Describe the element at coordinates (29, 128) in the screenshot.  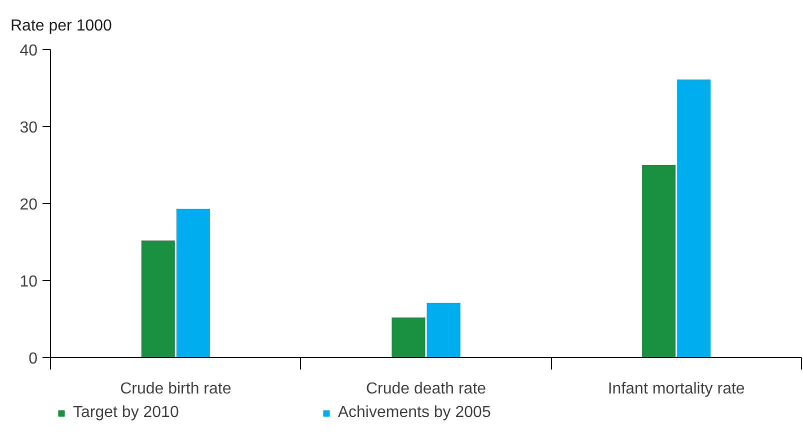
I see `y-tick-label: 30` at that location.